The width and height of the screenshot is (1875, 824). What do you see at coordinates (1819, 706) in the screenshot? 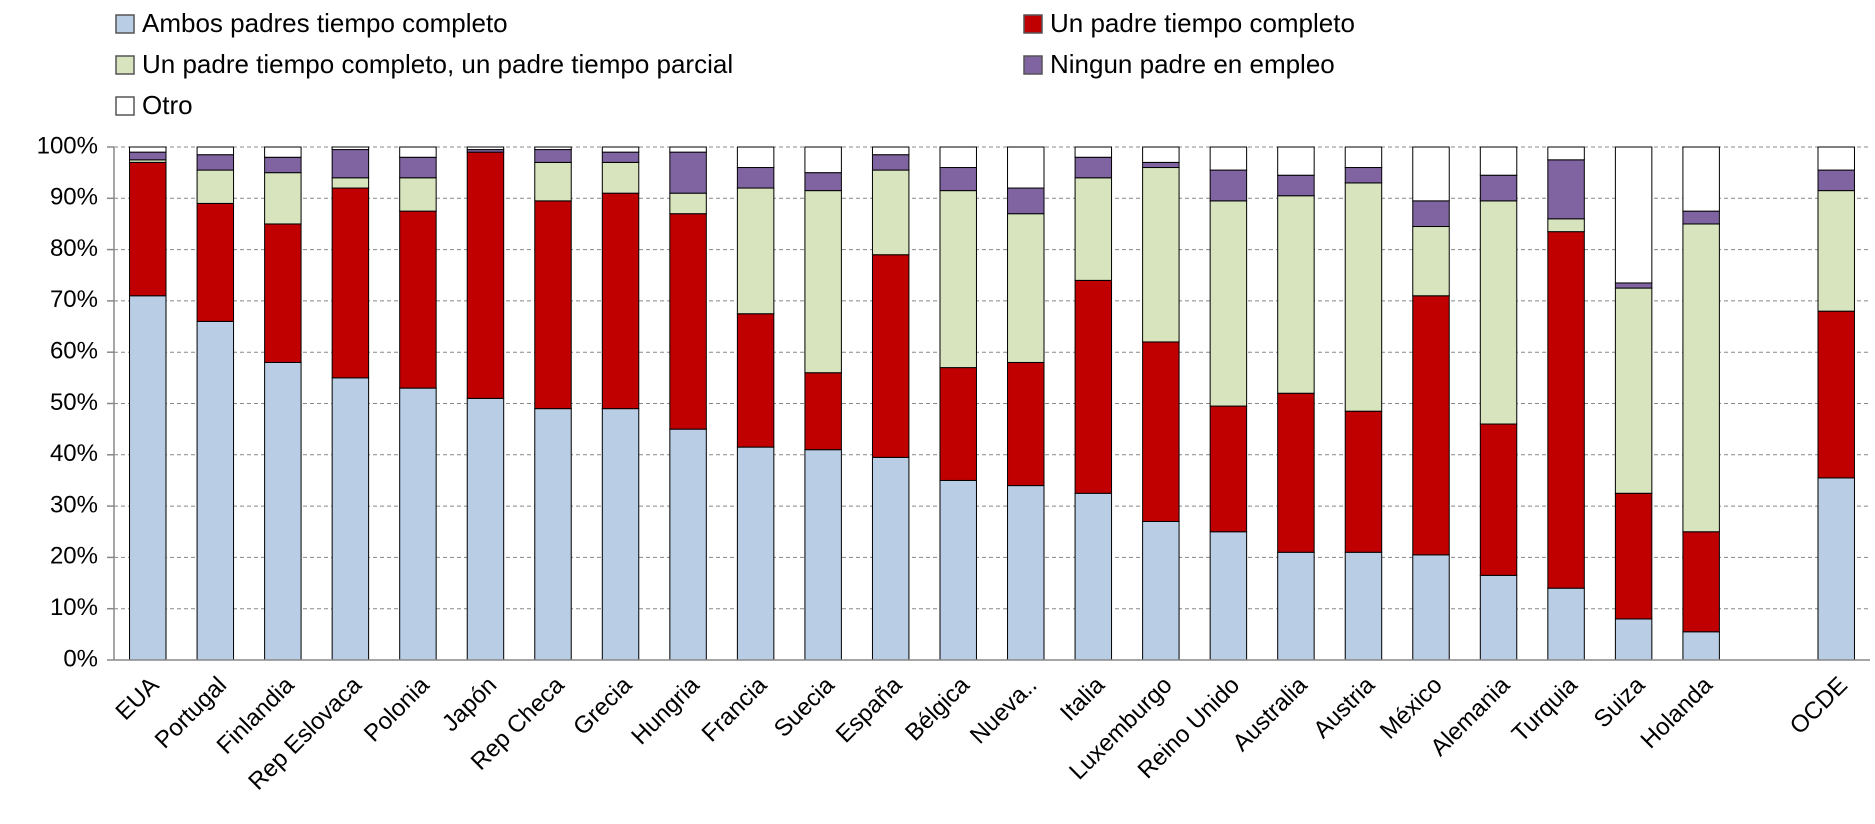
I see `x-tick-label: OCDE` at bounding box center [1819, 706].